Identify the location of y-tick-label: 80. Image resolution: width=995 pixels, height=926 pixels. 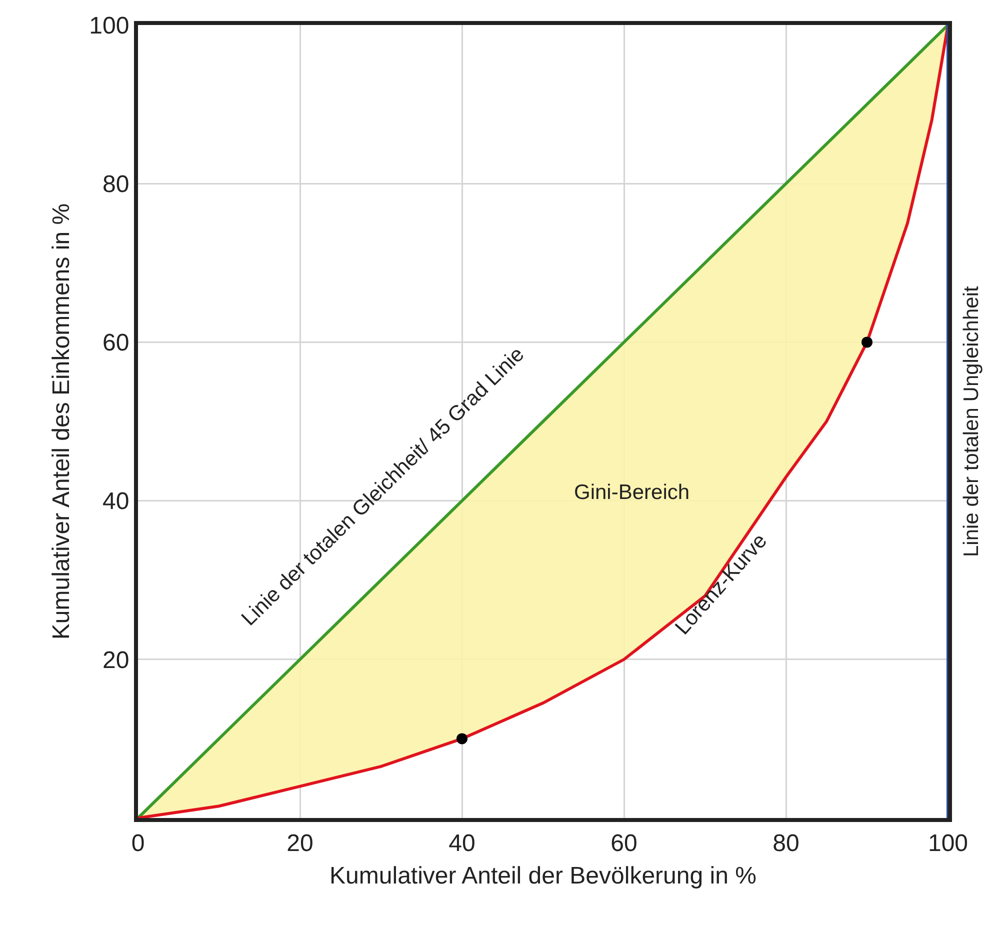
(116, 184).